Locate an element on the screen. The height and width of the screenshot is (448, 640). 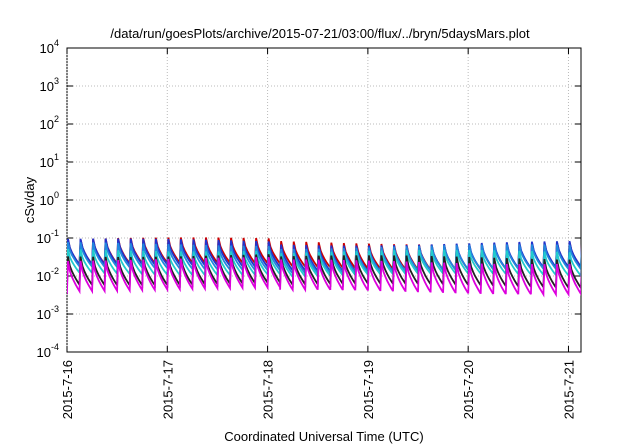
y-tick-label: 10⁻⁴ is located at coordinates (48, 351).